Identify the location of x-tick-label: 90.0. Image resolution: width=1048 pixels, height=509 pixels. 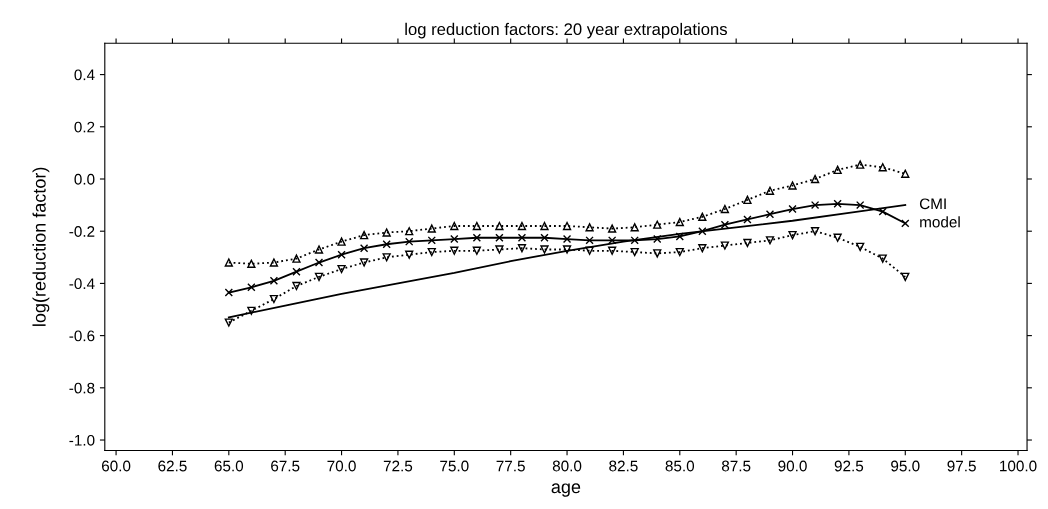
(792, 466).